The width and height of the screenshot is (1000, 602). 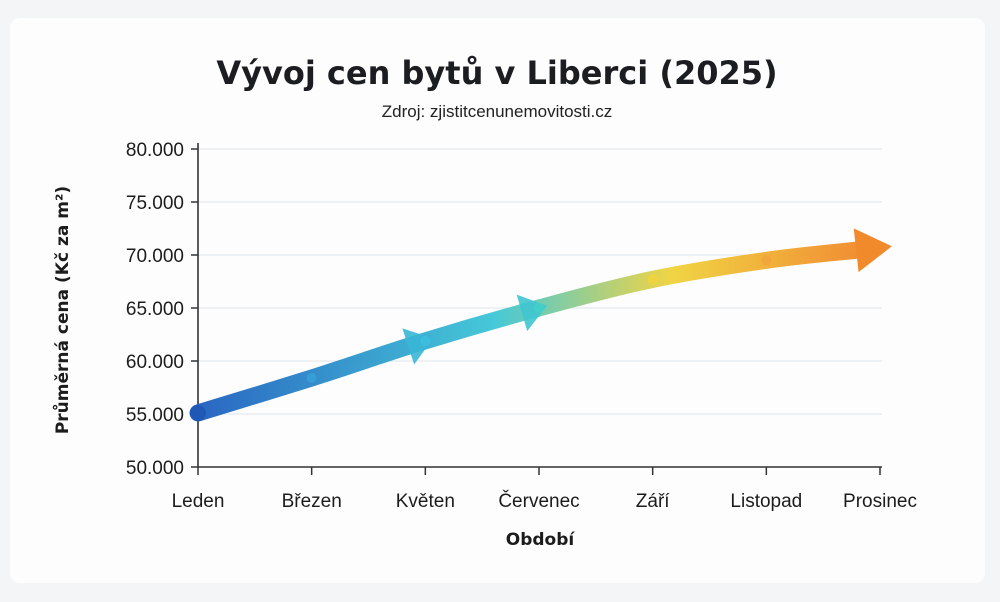 I want to click on x-axis-label: Období, so click(x=541, y=540).